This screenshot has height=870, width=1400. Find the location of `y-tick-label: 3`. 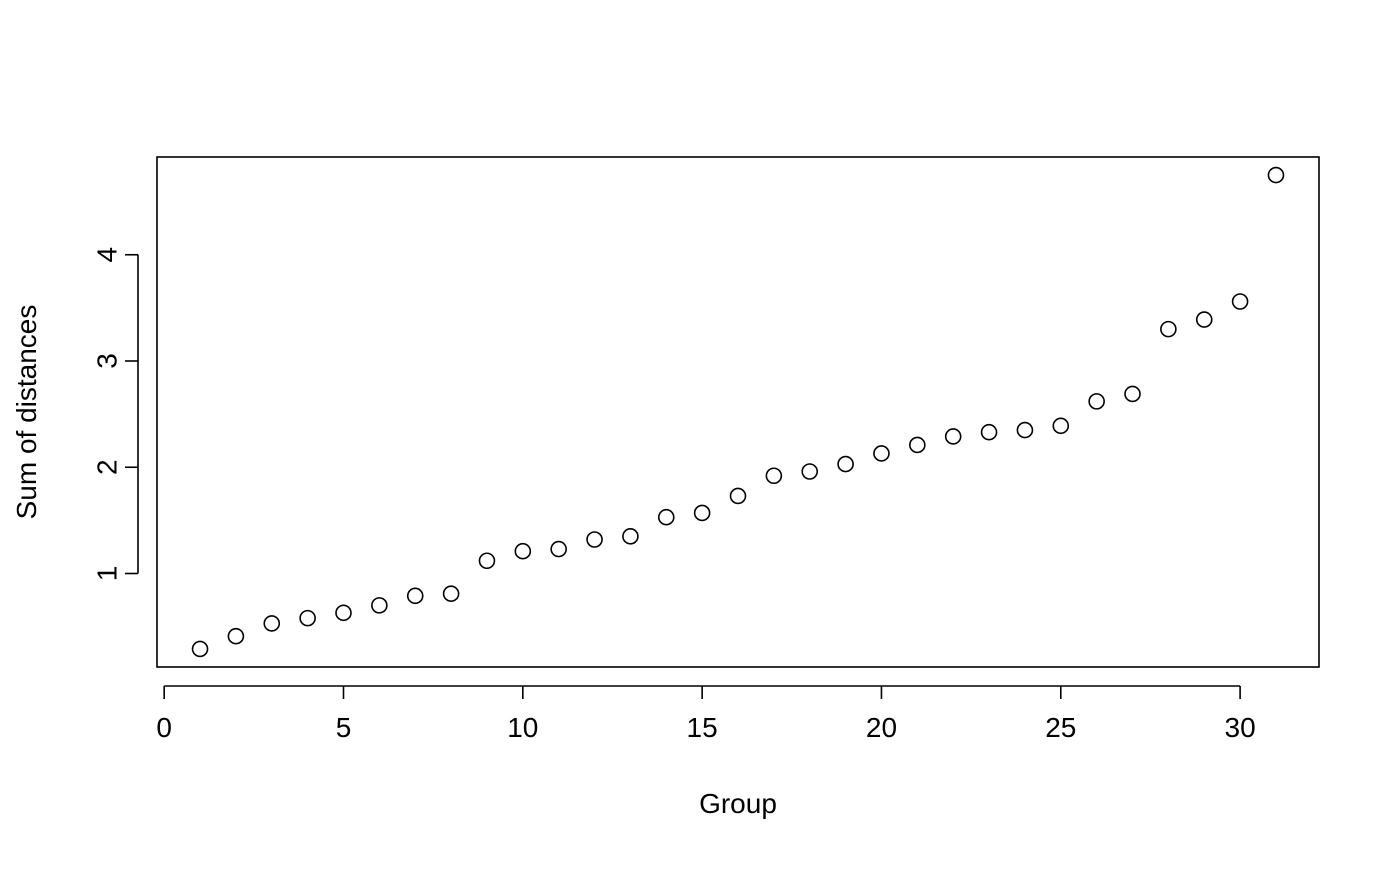

y-tick-label: 3 is located at coordinates (107, 361).